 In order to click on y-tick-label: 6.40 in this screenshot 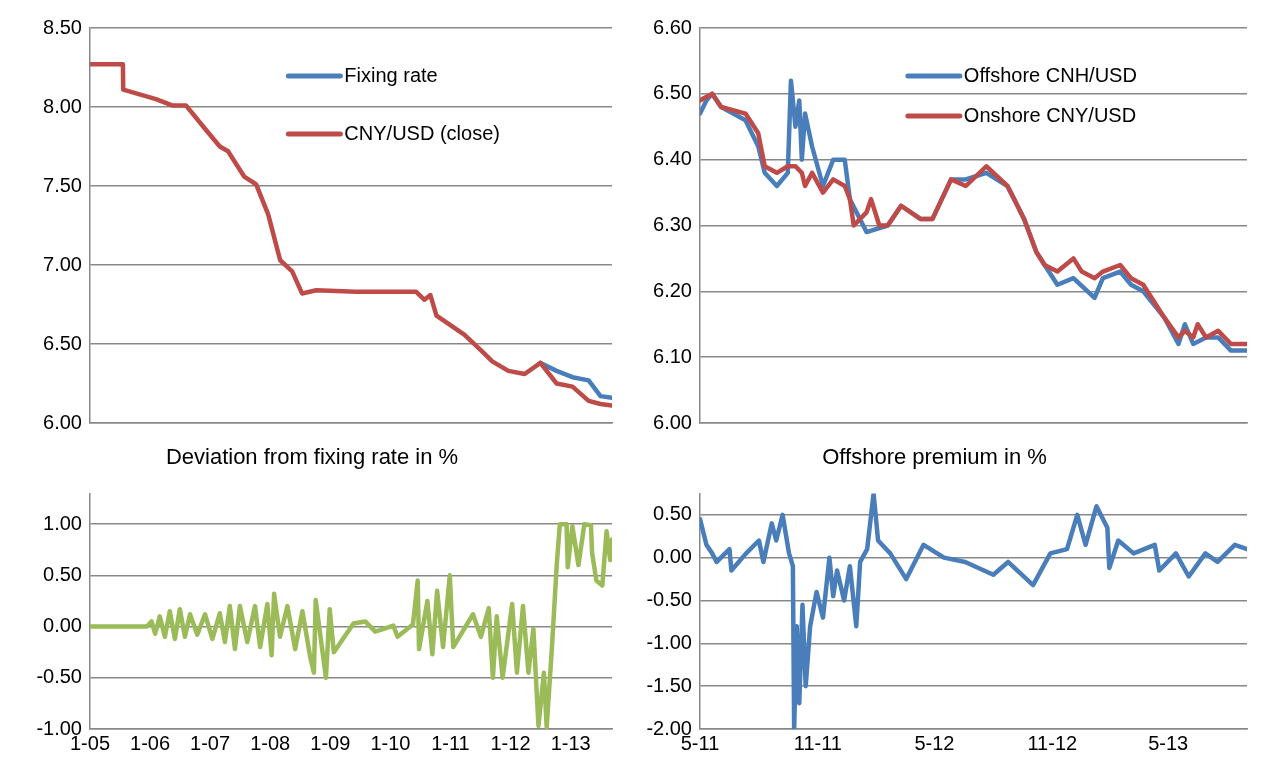, I will do `click(672, 158)`.